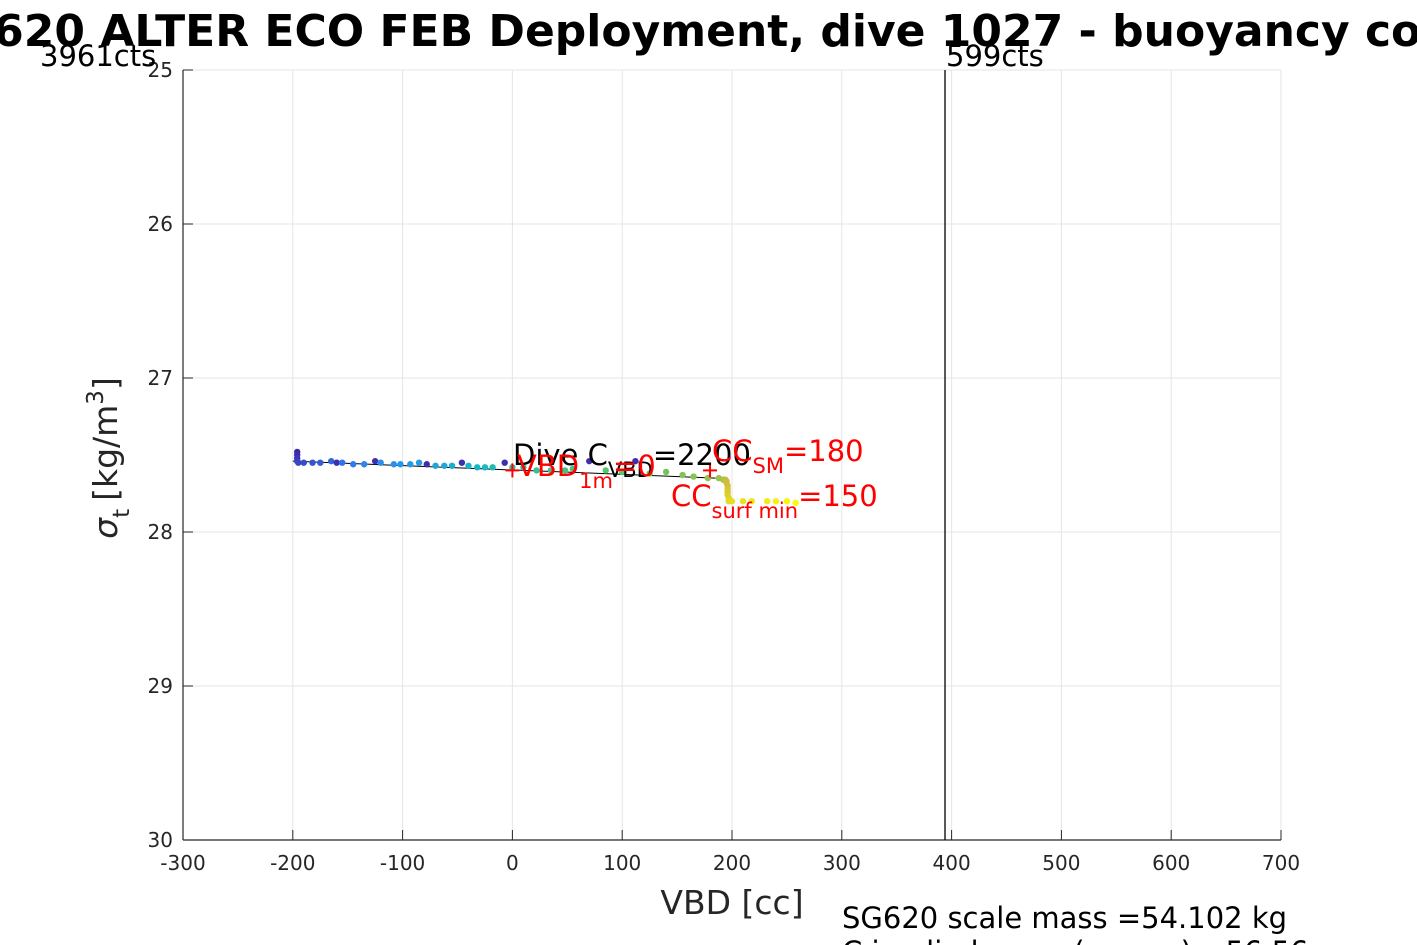  I want to click on dive-c-value: =2200, so click(702, 455).